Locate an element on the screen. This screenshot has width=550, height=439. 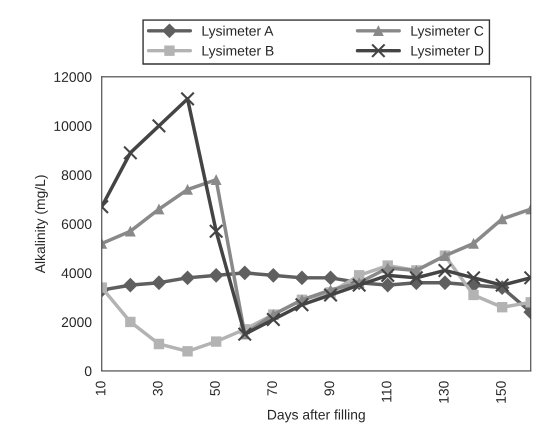
x-tick-label: 70 is located at coordinates (272, 388).